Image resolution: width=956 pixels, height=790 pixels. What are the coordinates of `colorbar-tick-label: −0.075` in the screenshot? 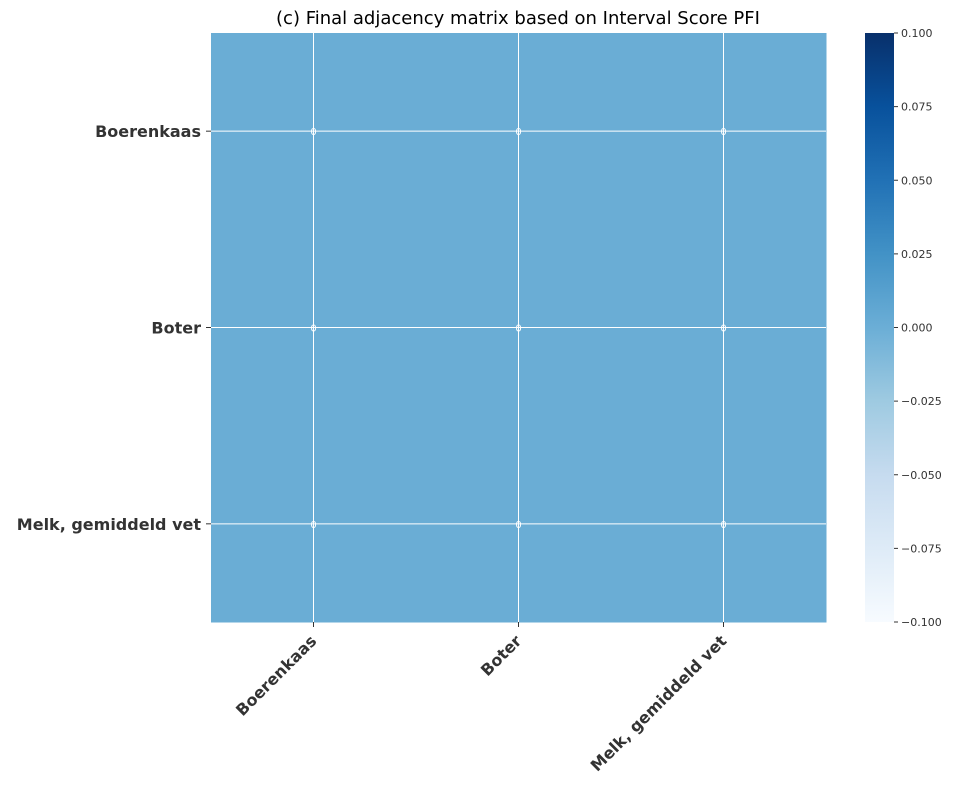 It's located at (921, 548).